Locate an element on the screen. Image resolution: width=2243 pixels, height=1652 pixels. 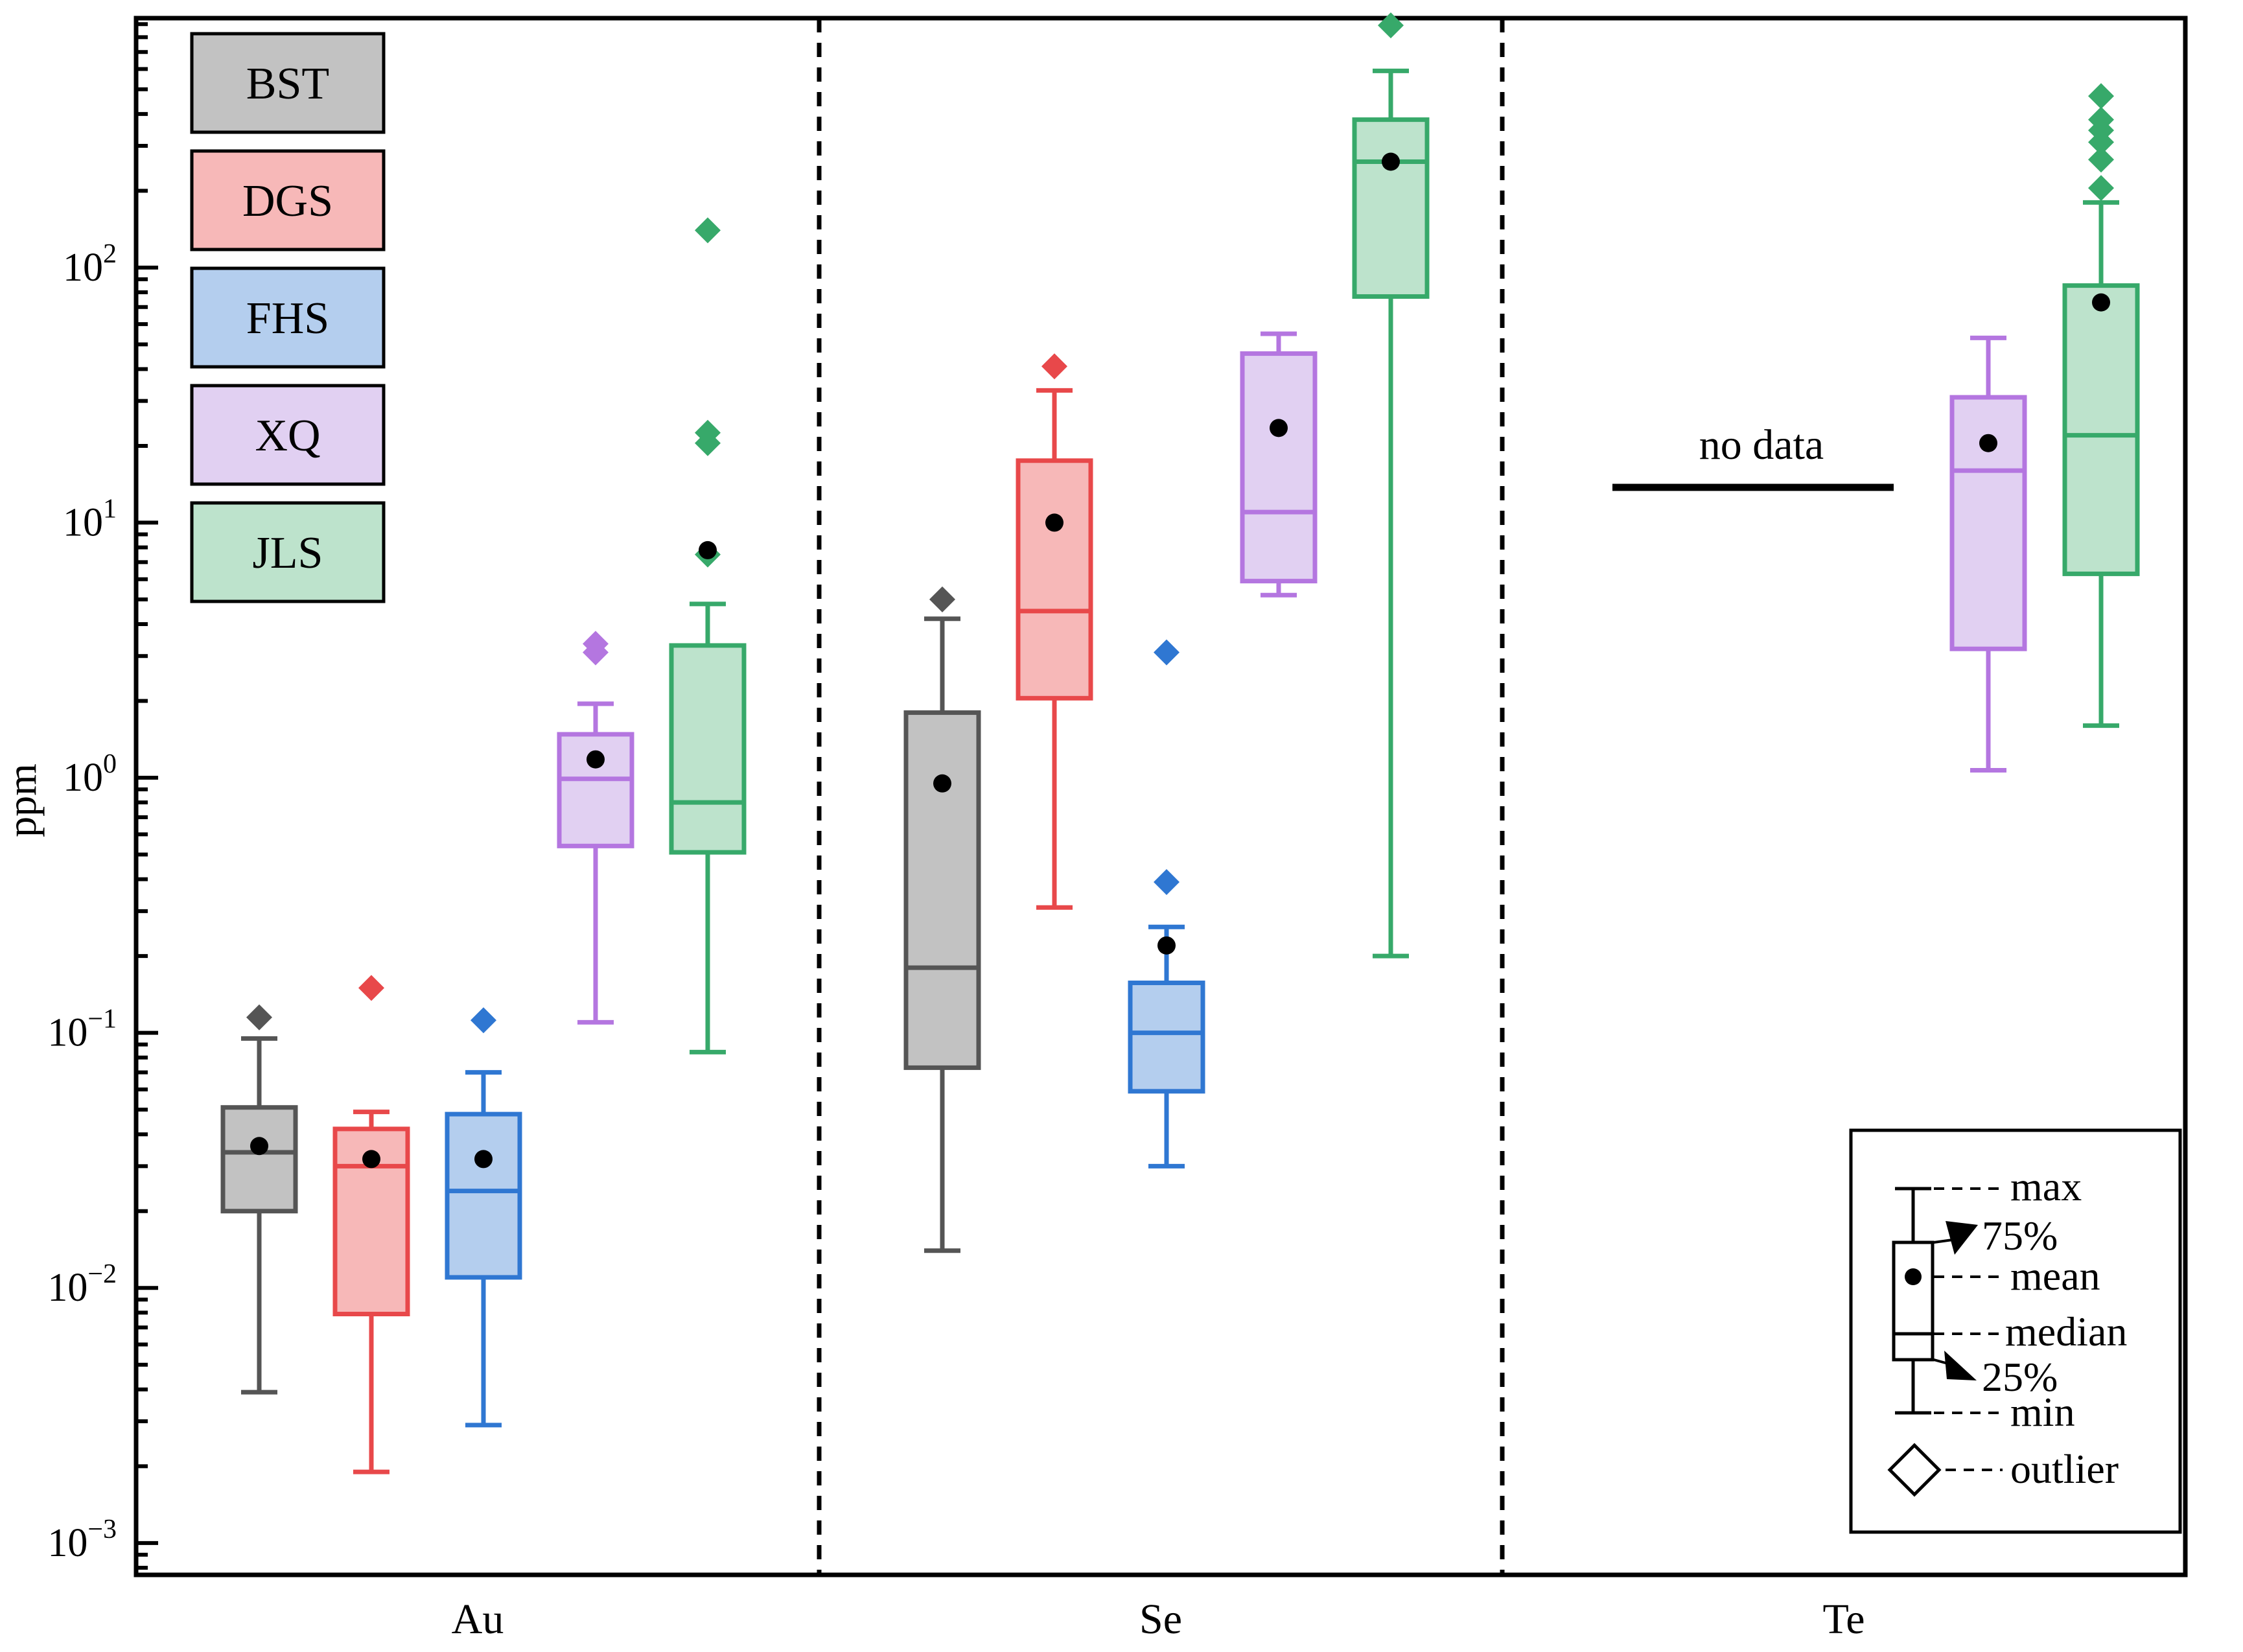
y-tick-label: 10⁻² is located at coordinates (82, 1284).